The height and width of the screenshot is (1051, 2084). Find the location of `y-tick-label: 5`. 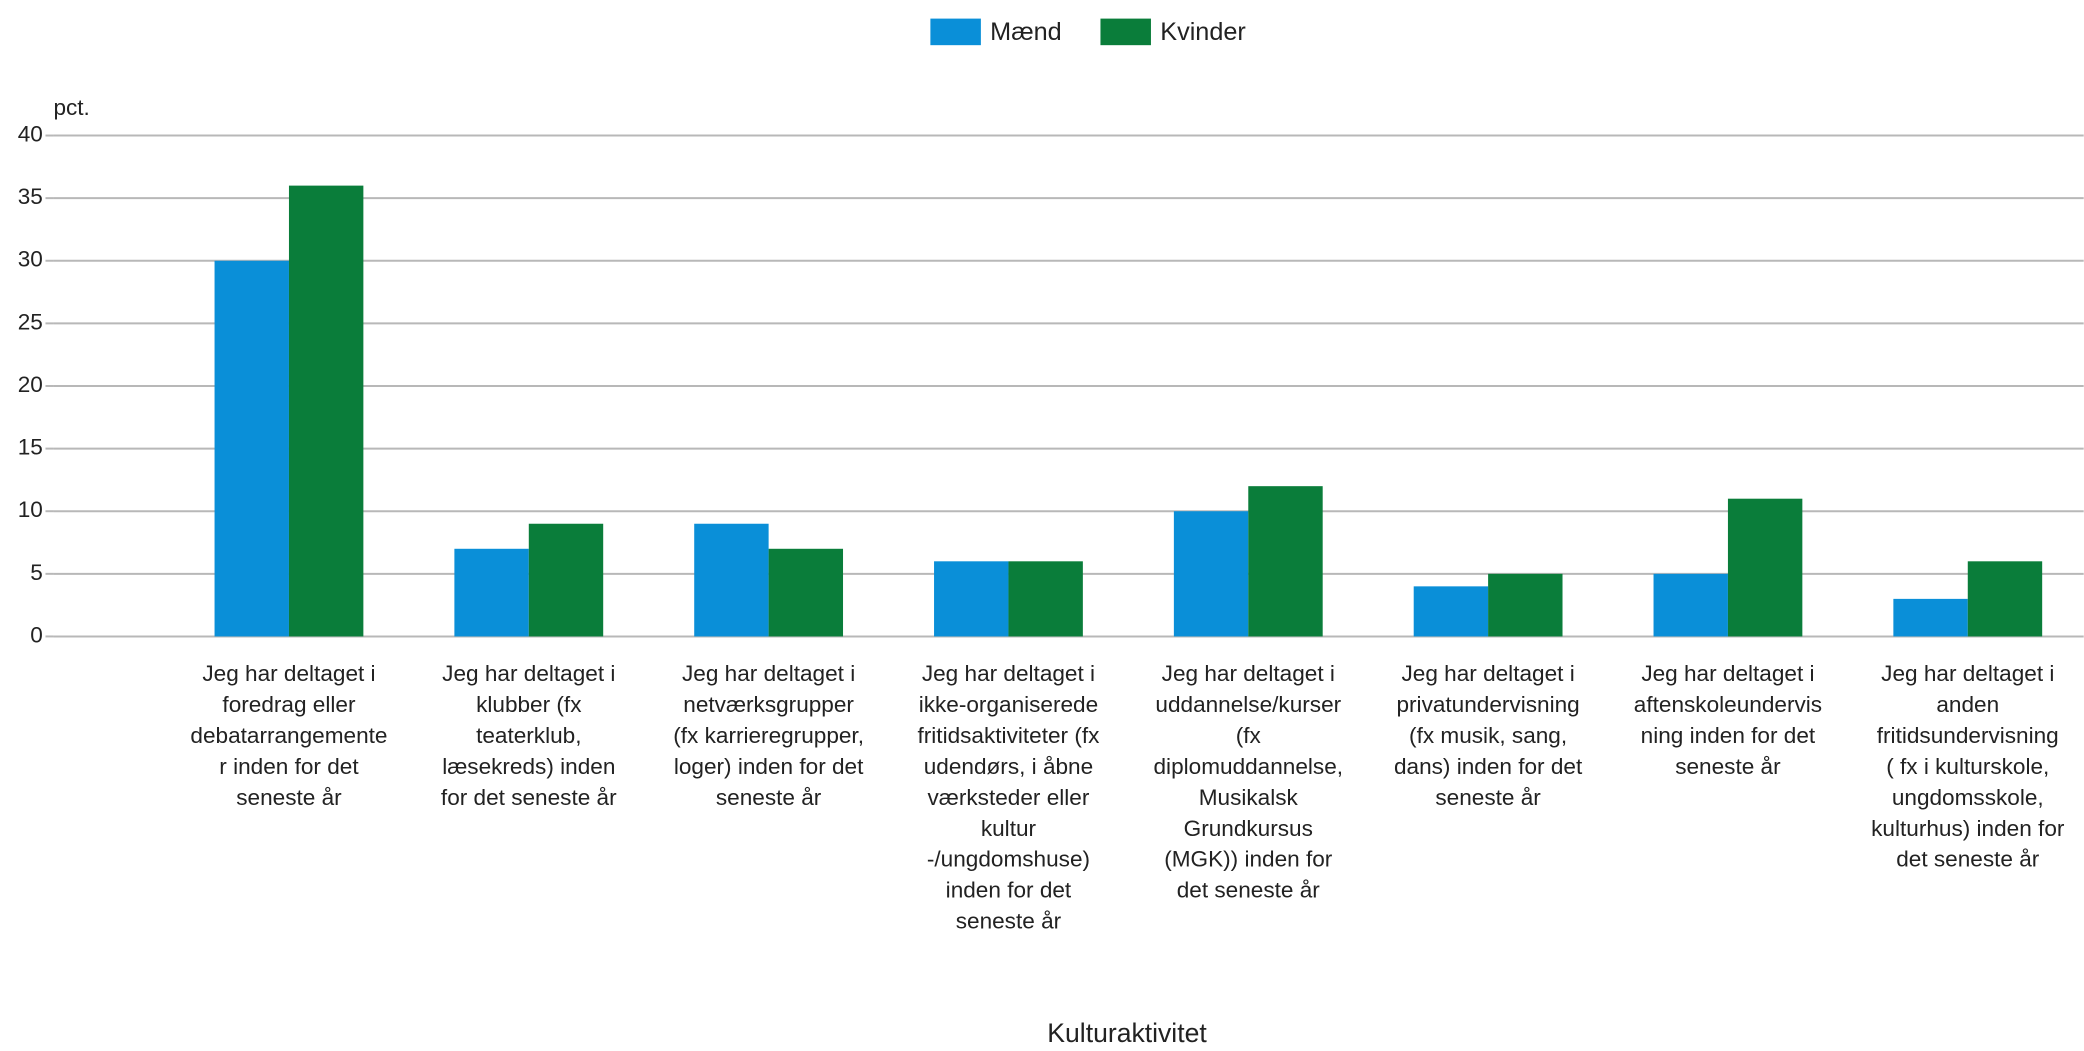

y-tick-label: 5 is located at coordinates (36, 572).